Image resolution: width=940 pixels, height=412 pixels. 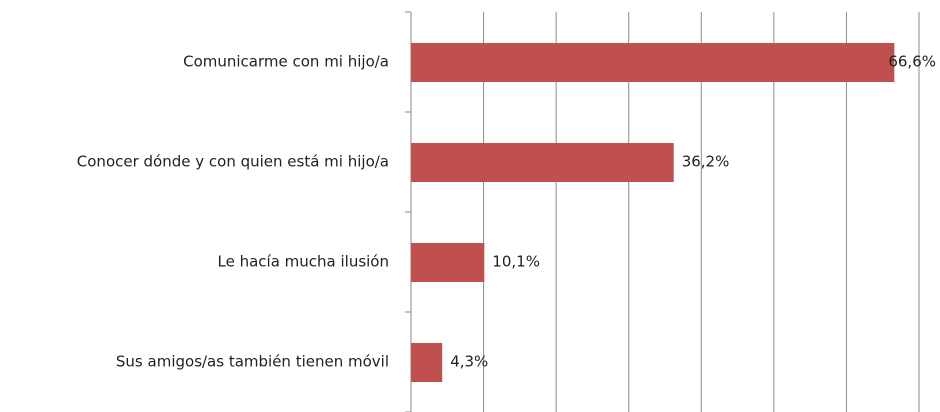 What do you see at coordinates (912, 62) in the screenshot?
I see `value-label: 66,6%` at bounding box center [912, 62].